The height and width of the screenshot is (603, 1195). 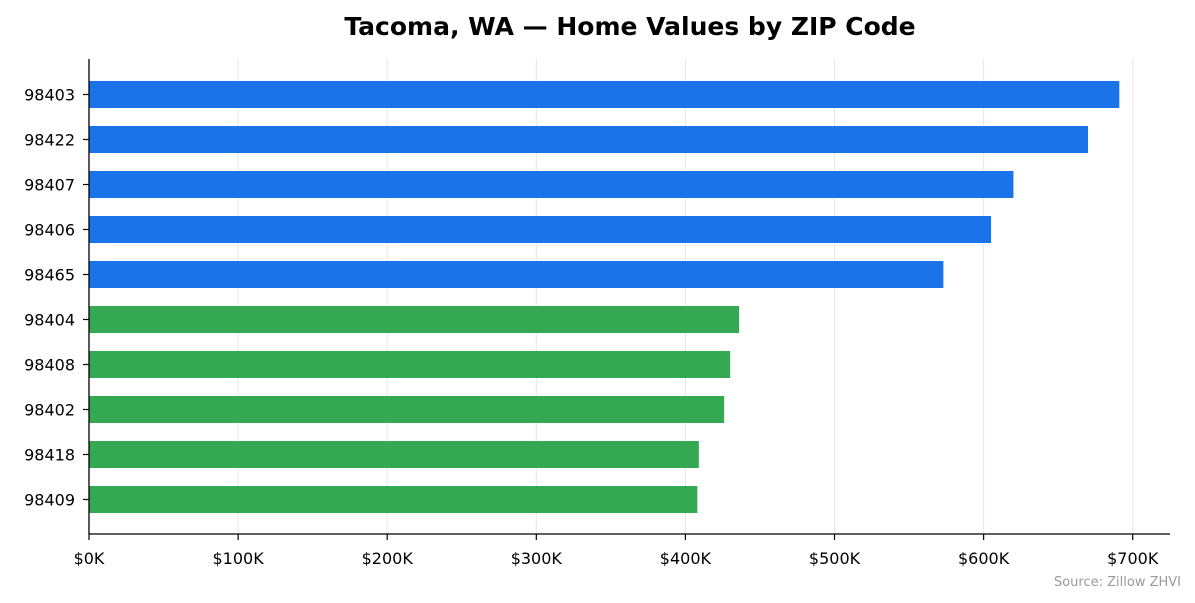 What do you see at coordinates (49, 95) in the screenshot?
I see `y-tick-label: 98403` at bounding box center [49, 95].